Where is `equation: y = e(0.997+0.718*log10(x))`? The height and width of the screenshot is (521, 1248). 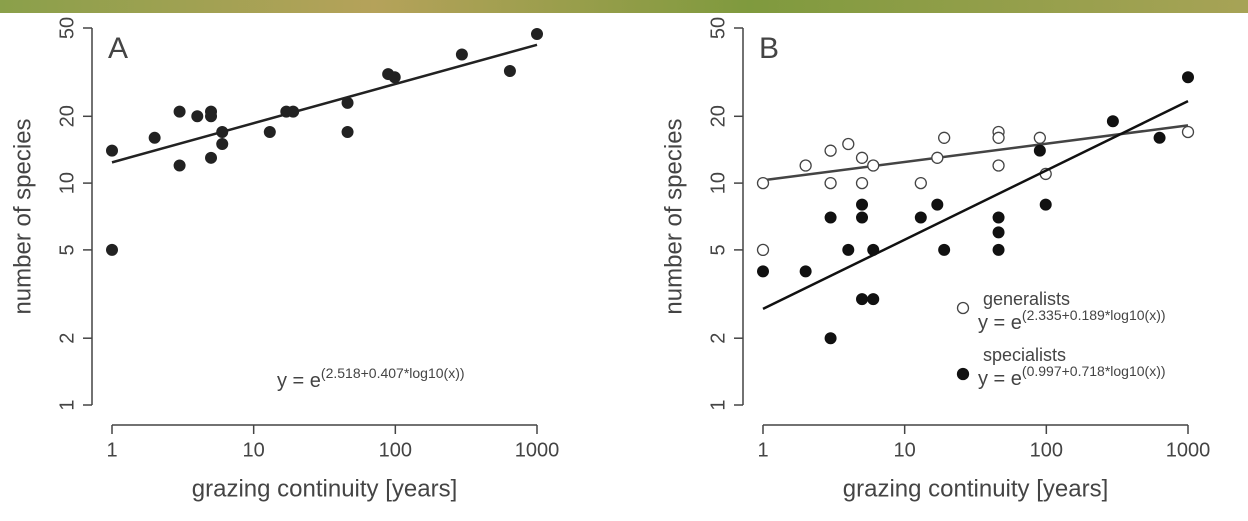 equation: y = e(0.997+0.718*log10(x)) is located at coordinates (1072, 377).